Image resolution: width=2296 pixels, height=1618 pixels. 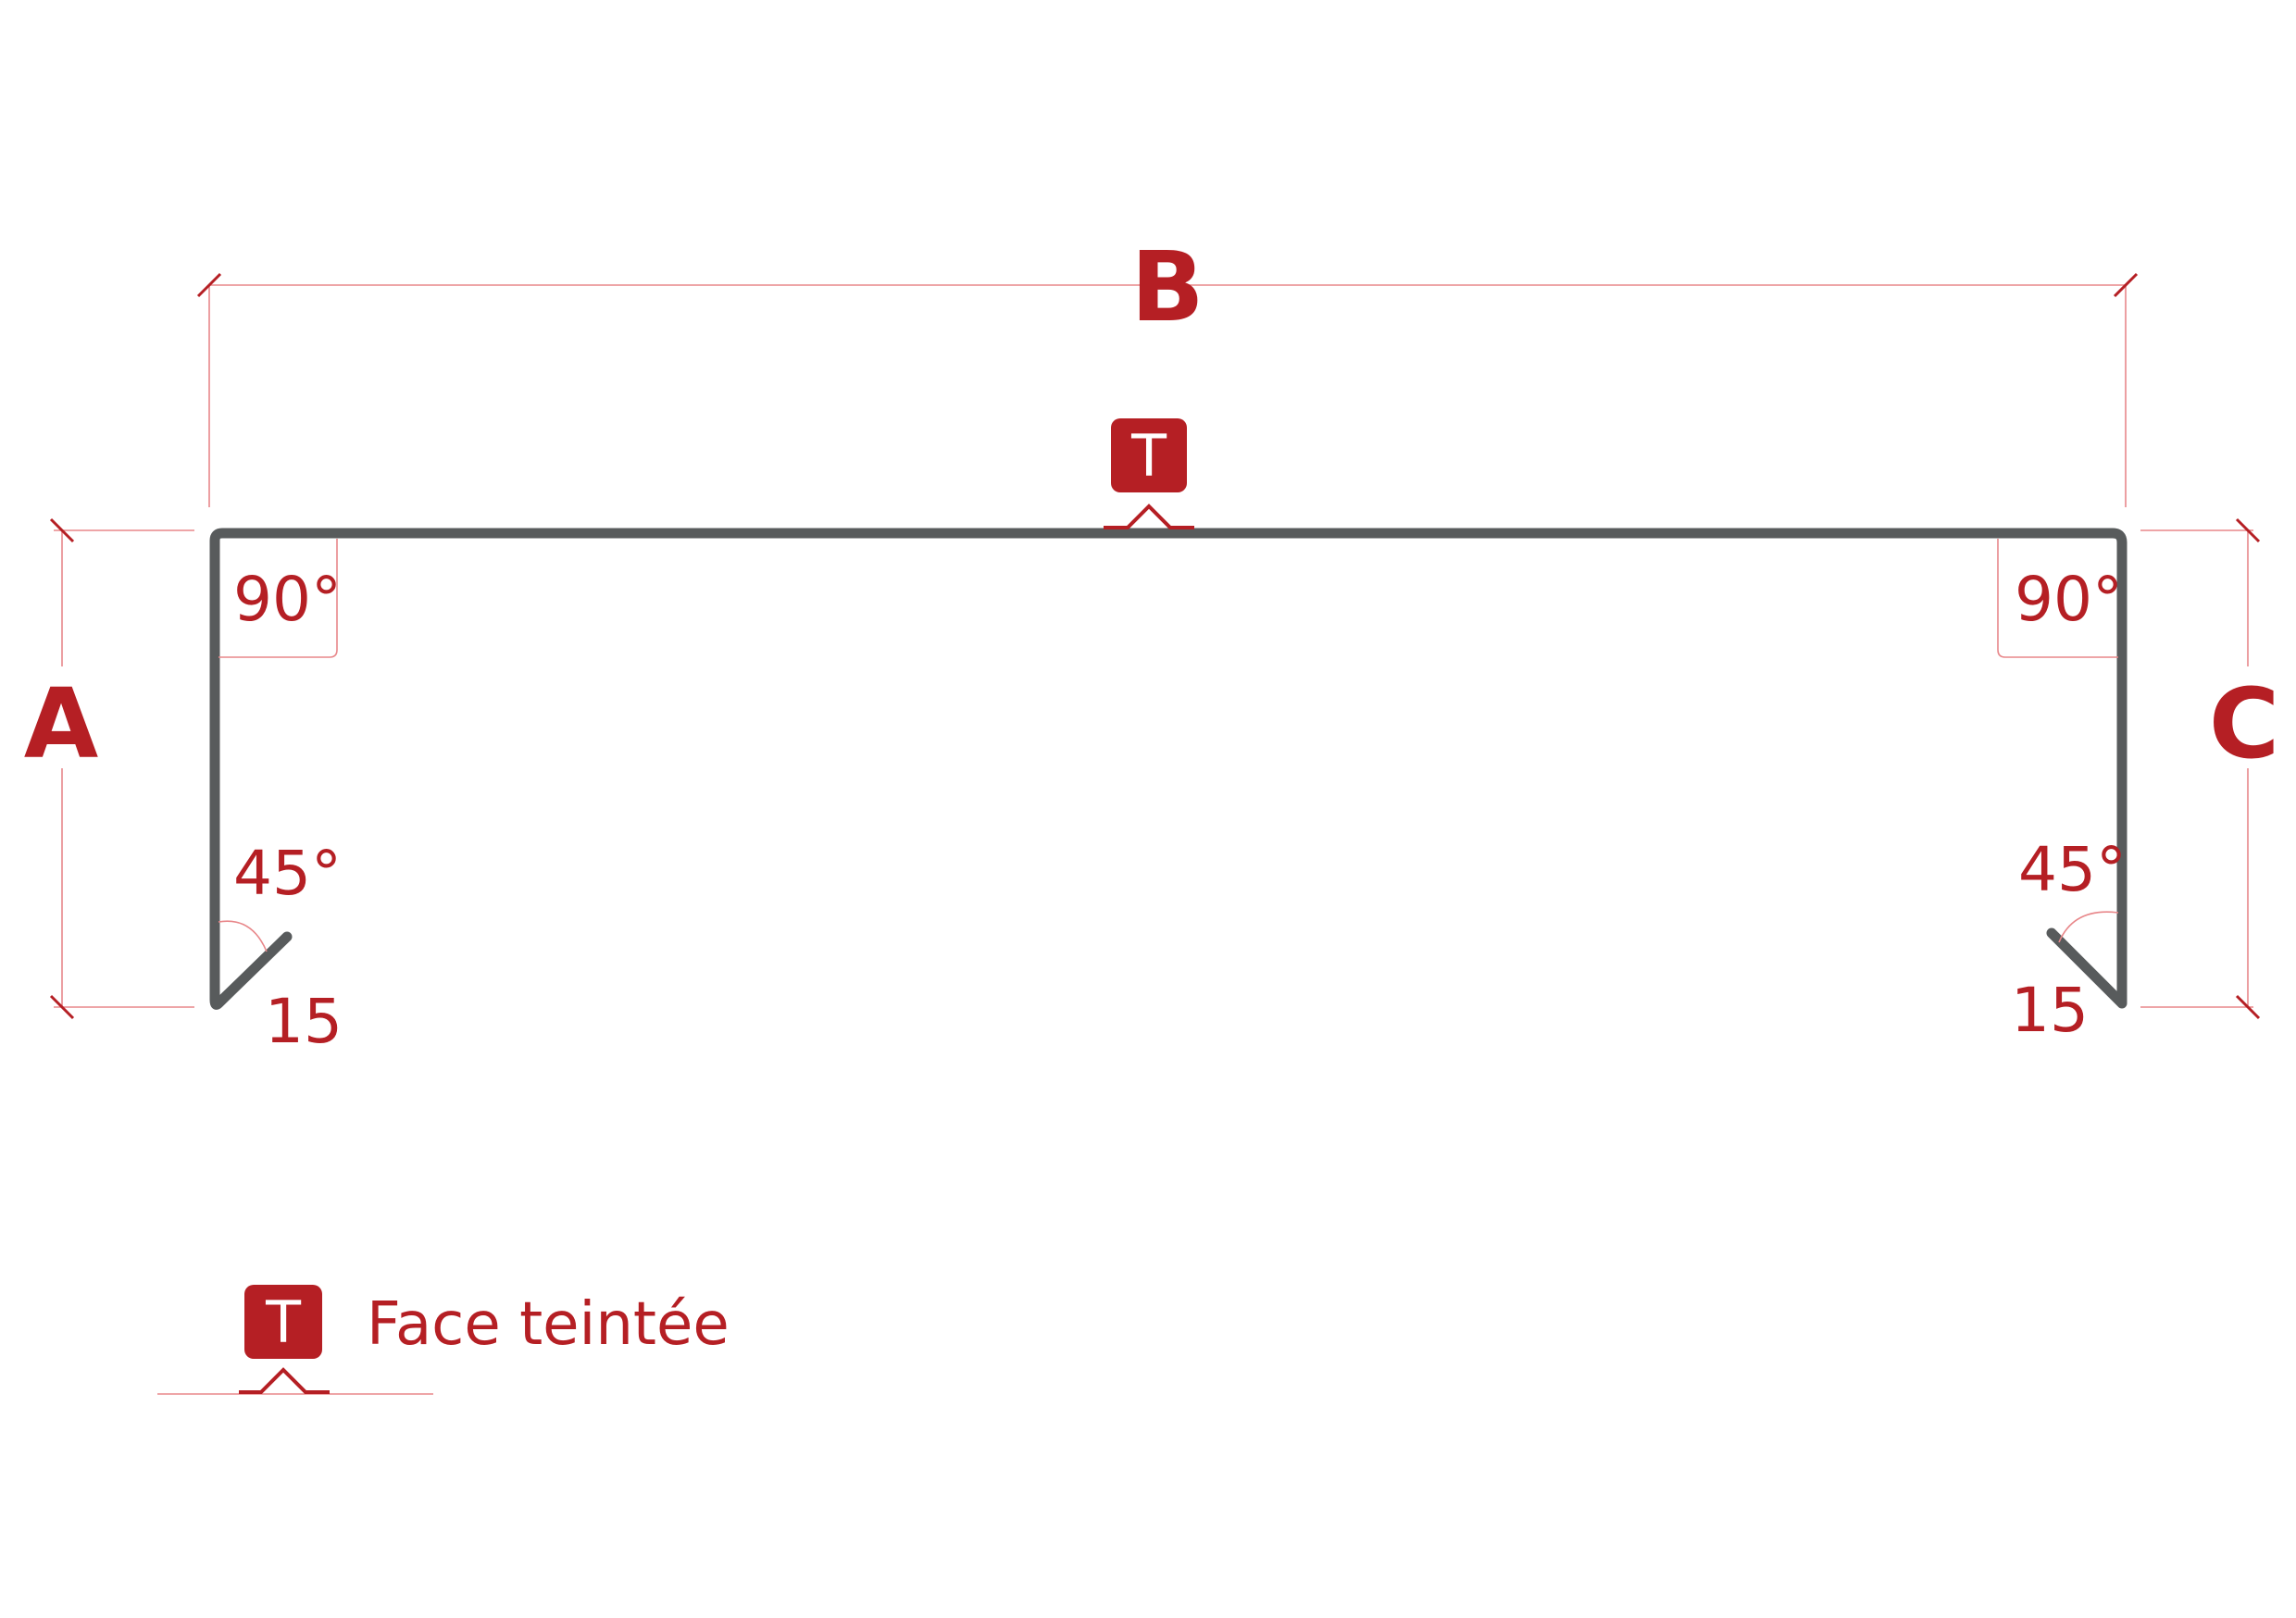 What do you see at coordinates (61, 723) in the screenshot?
I see `dimension-a-label: A` at bounding box center [61, 723].